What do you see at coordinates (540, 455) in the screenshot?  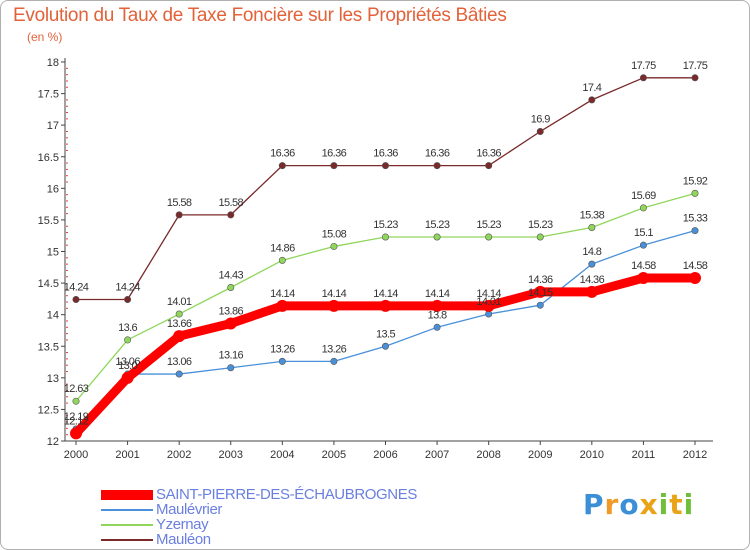 I see `x-tick-label: 2009` at bounding box center [540, 455].